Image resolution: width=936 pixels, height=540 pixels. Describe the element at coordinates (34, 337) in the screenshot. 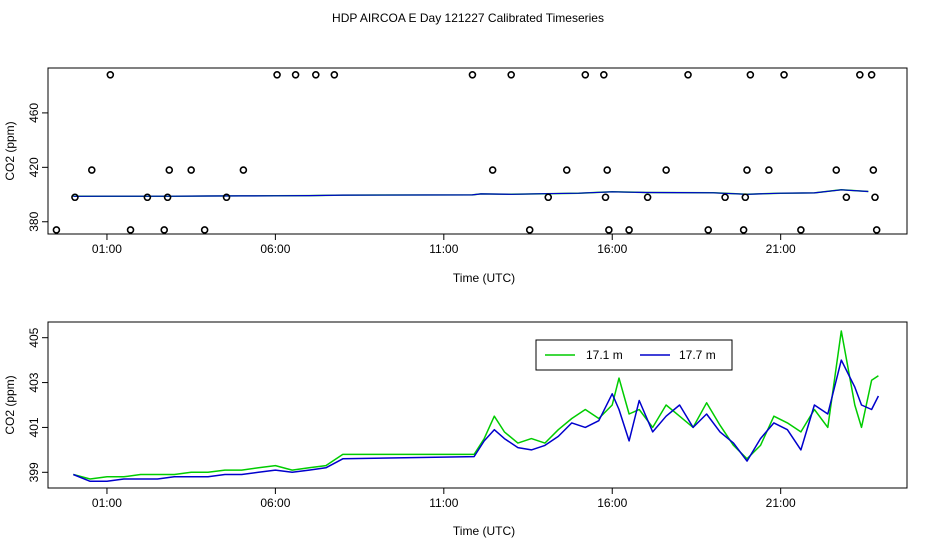

I see `y-tick-label: 405` at that location.